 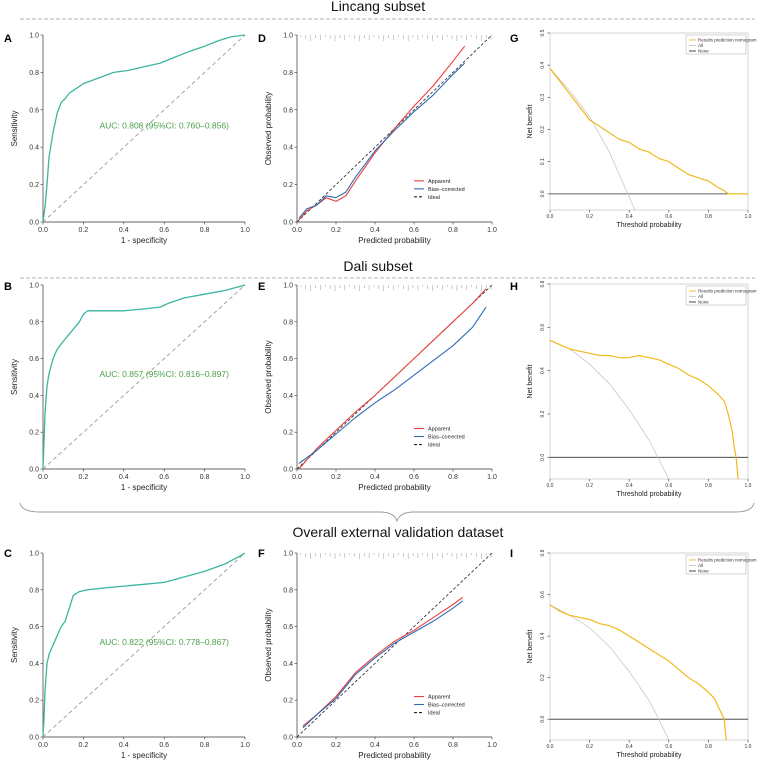 What do you see at coordinates (43, 230) in the screenshot?
I see `panel-a-x-tick-label: 0.0` at bounding box center [43, 230].